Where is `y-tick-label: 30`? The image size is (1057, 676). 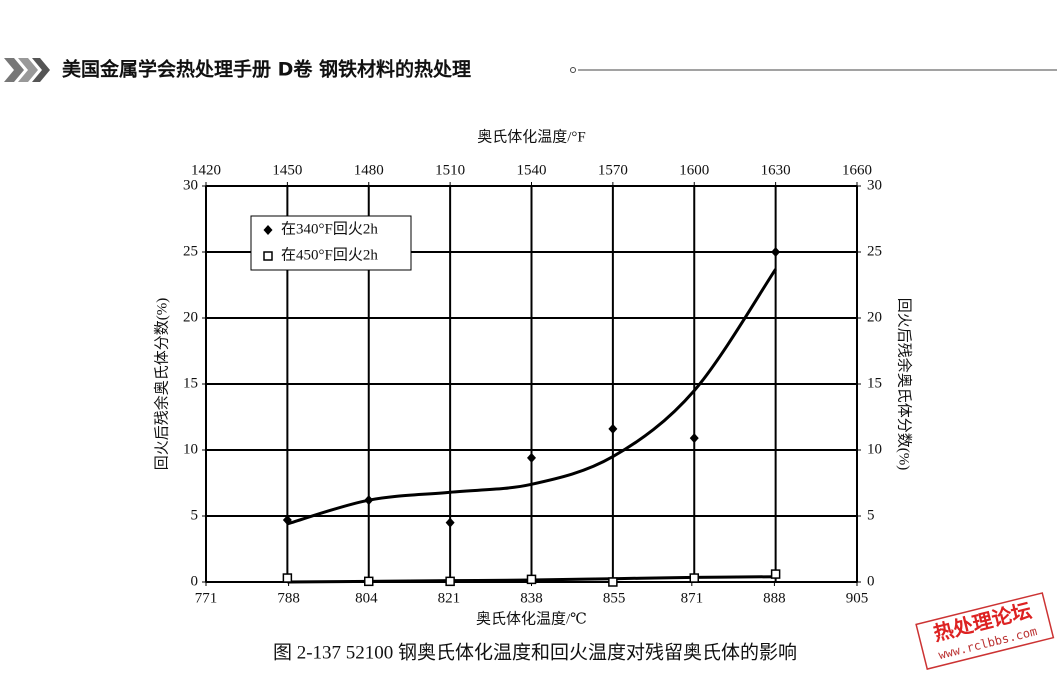 y-tick-label: 30 is located at coordinates (190, 185).